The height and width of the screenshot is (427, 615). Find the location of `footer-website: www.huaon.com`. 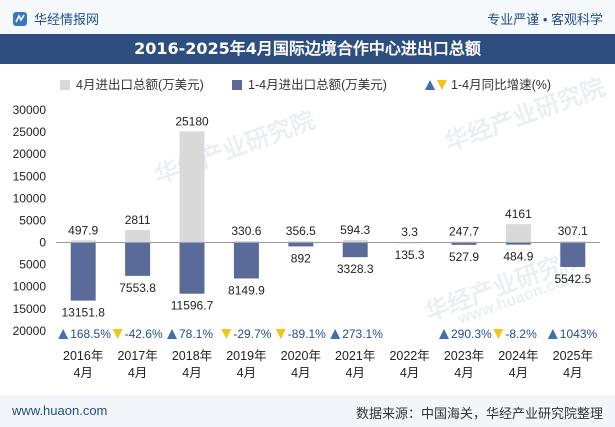

footer-website: www.huaon.com is located at coordinates (60, 410).